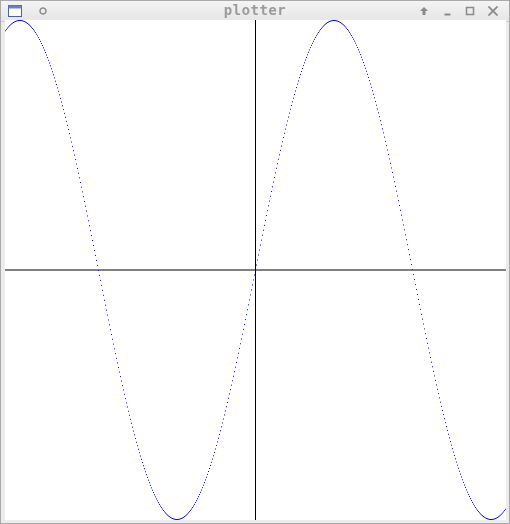  What do you see at coordinates (470, 11) in the screenshot?
I see `maximize-icon` at bounding box center [470, 11].